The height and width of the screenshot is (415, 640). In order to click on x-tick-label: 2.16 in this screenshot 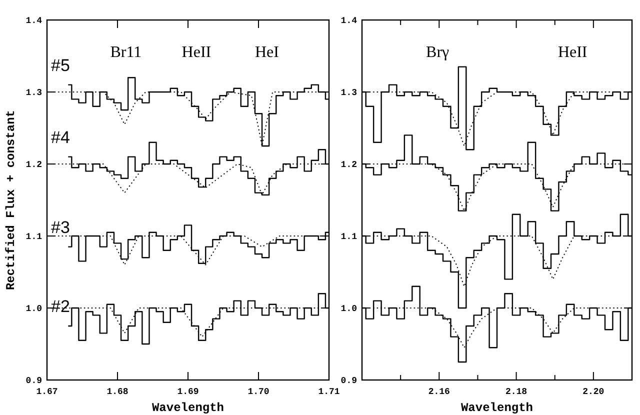, I will do `click(439, 392)`.